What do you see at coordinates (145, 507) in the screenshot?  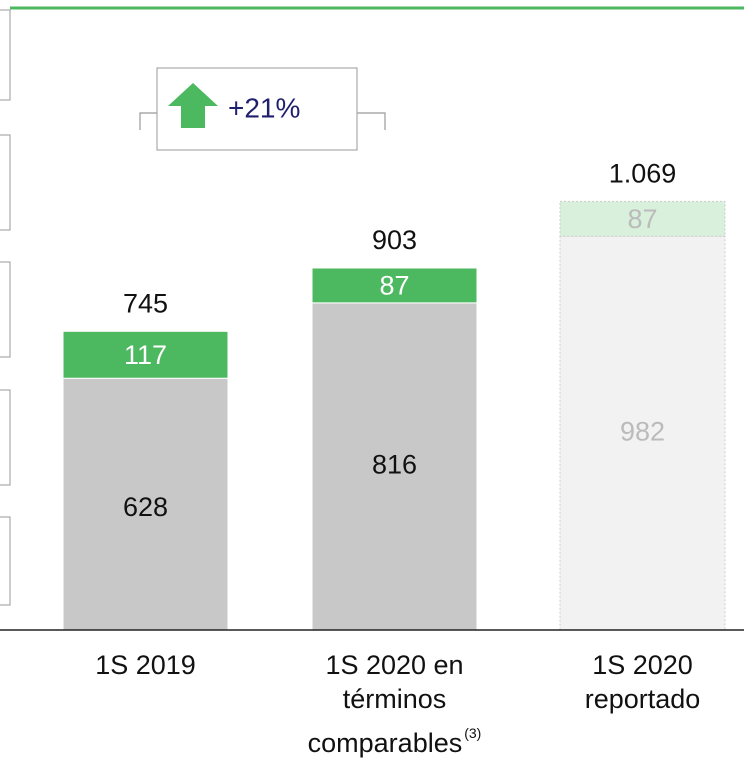 I see `segment-label: 628` at bounding box center [145, 507].